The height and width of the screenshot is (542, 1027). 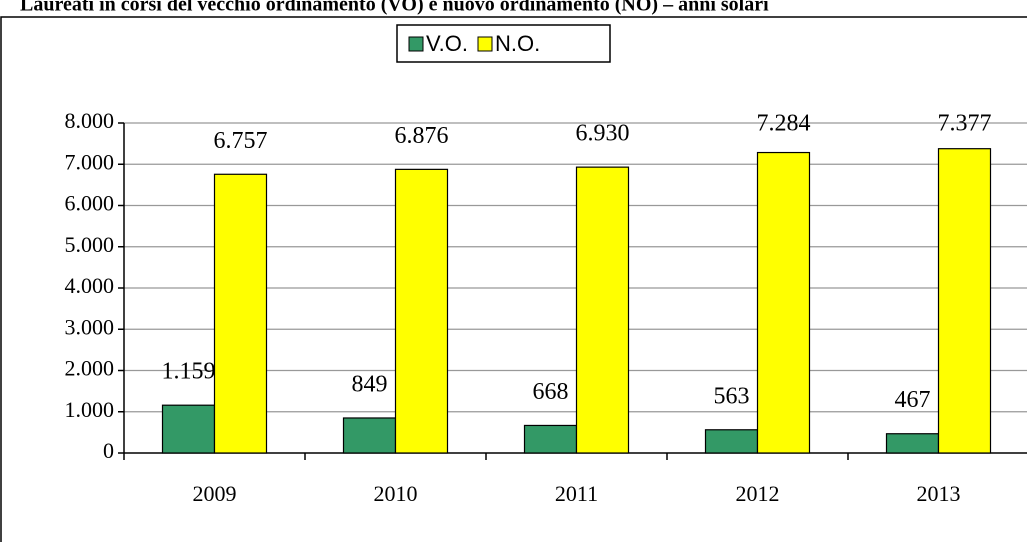 I want to click on data-label: 668, so click(x=551, y=392).